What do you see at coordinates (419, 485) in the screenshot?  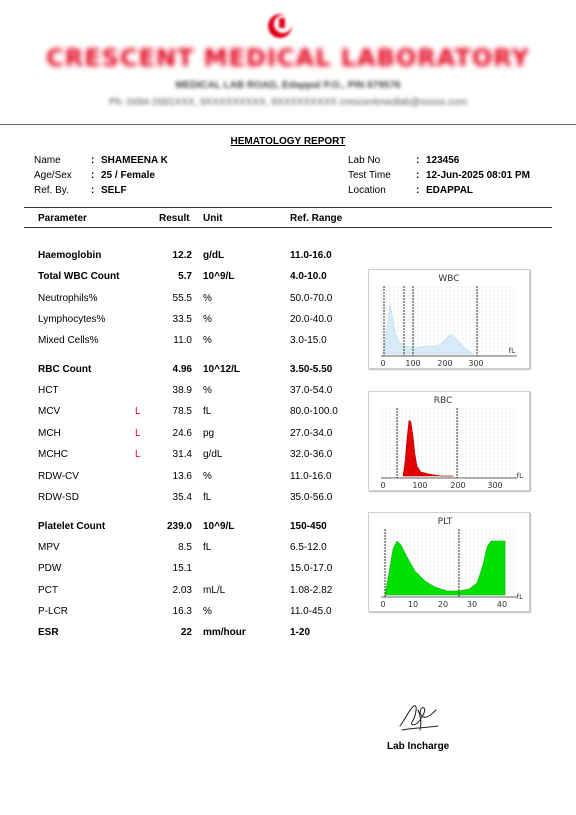 I see `tick-label: 100` at bounding box center [419, 485].